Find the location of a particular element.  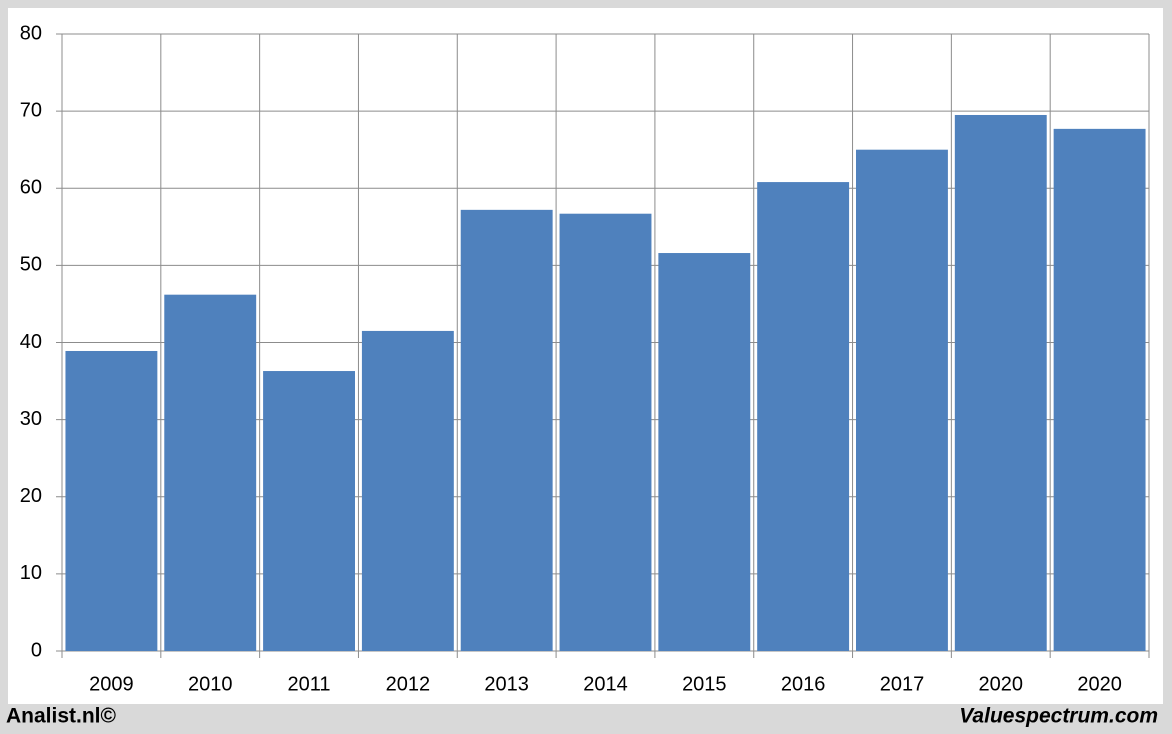

y-tick-label: 30 is located at coordinates (31, 419).